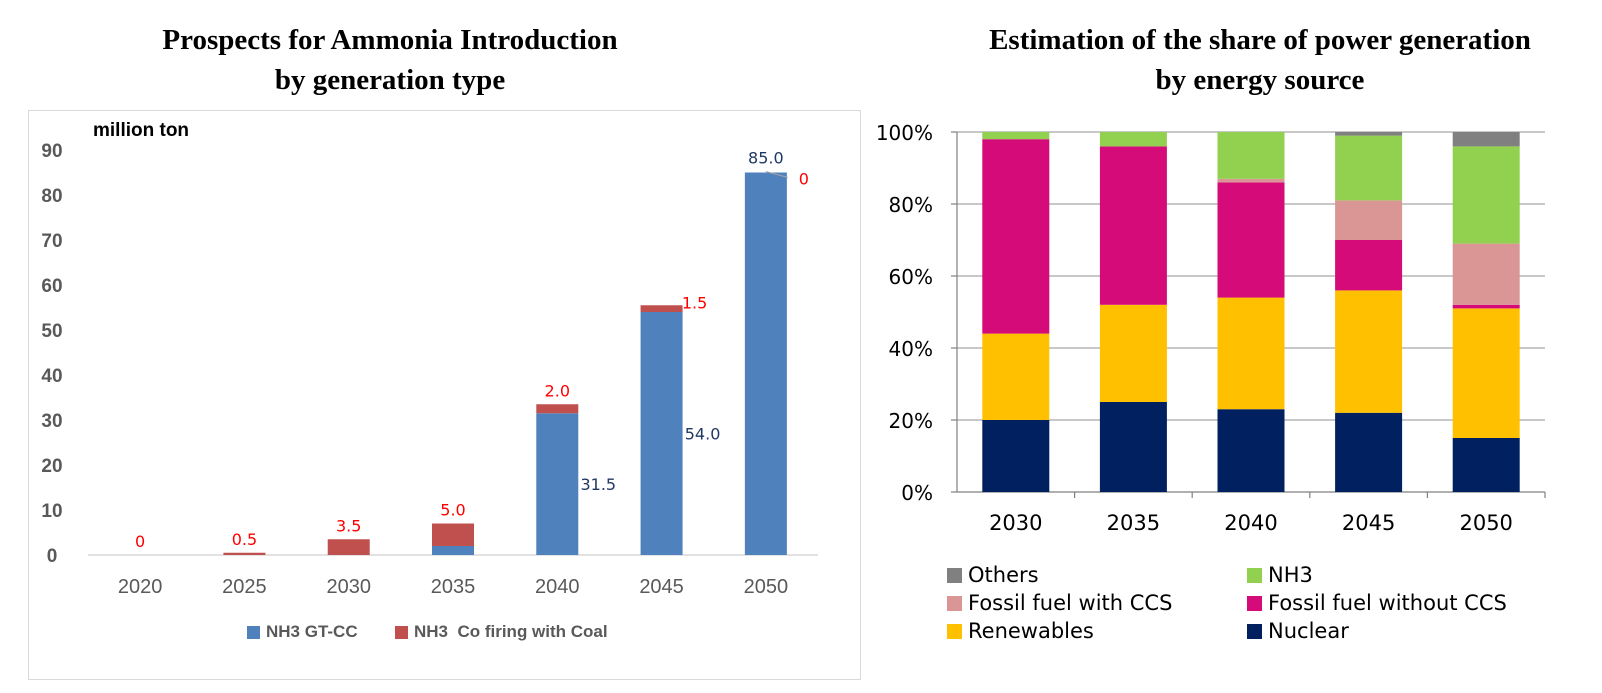 Image resolution: width=1602 pixels, height=693 pixels. I want to click on data-label-cofire-2035: 5.0, so click(452, 510).